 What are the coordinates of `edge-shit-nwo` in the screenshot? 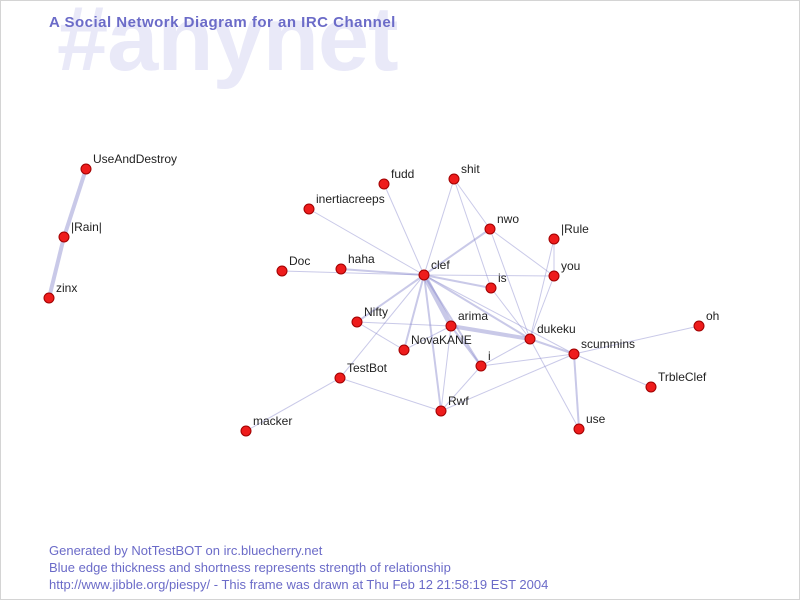 It's located at (472, 204).